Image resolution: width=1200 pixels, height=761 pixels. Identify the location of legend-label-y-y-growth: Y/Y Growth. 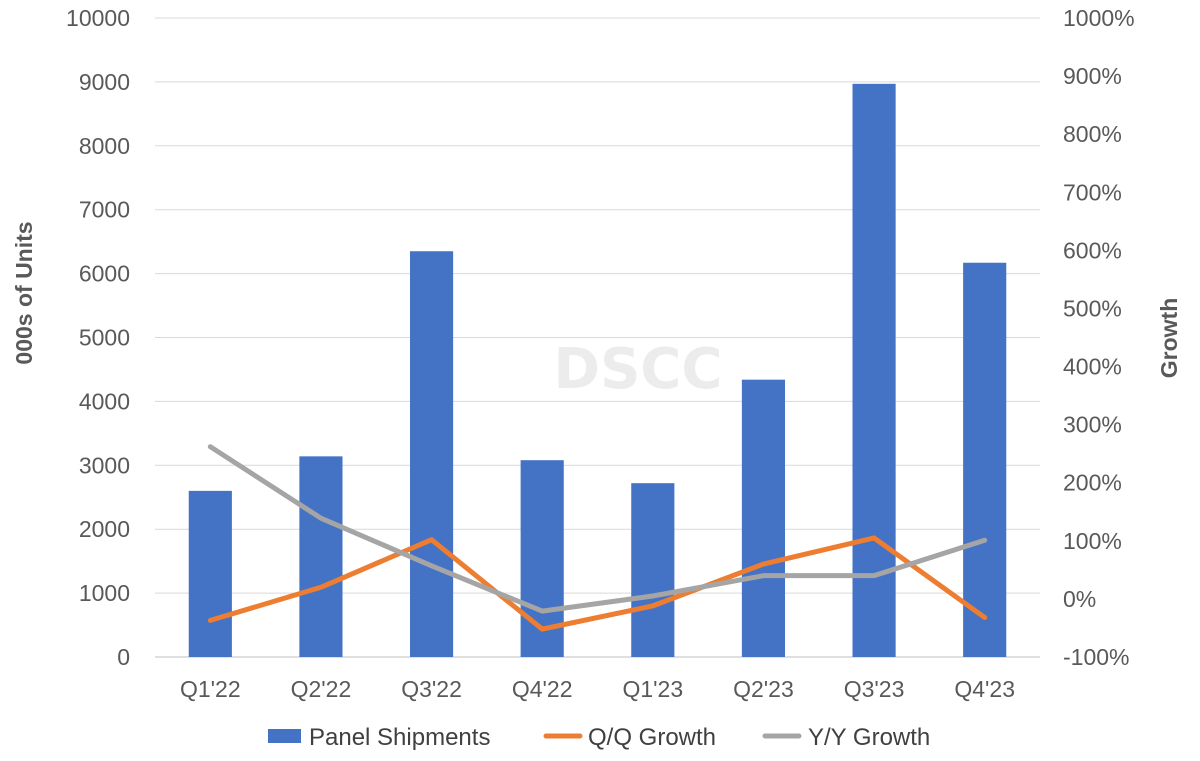
(869, 737).